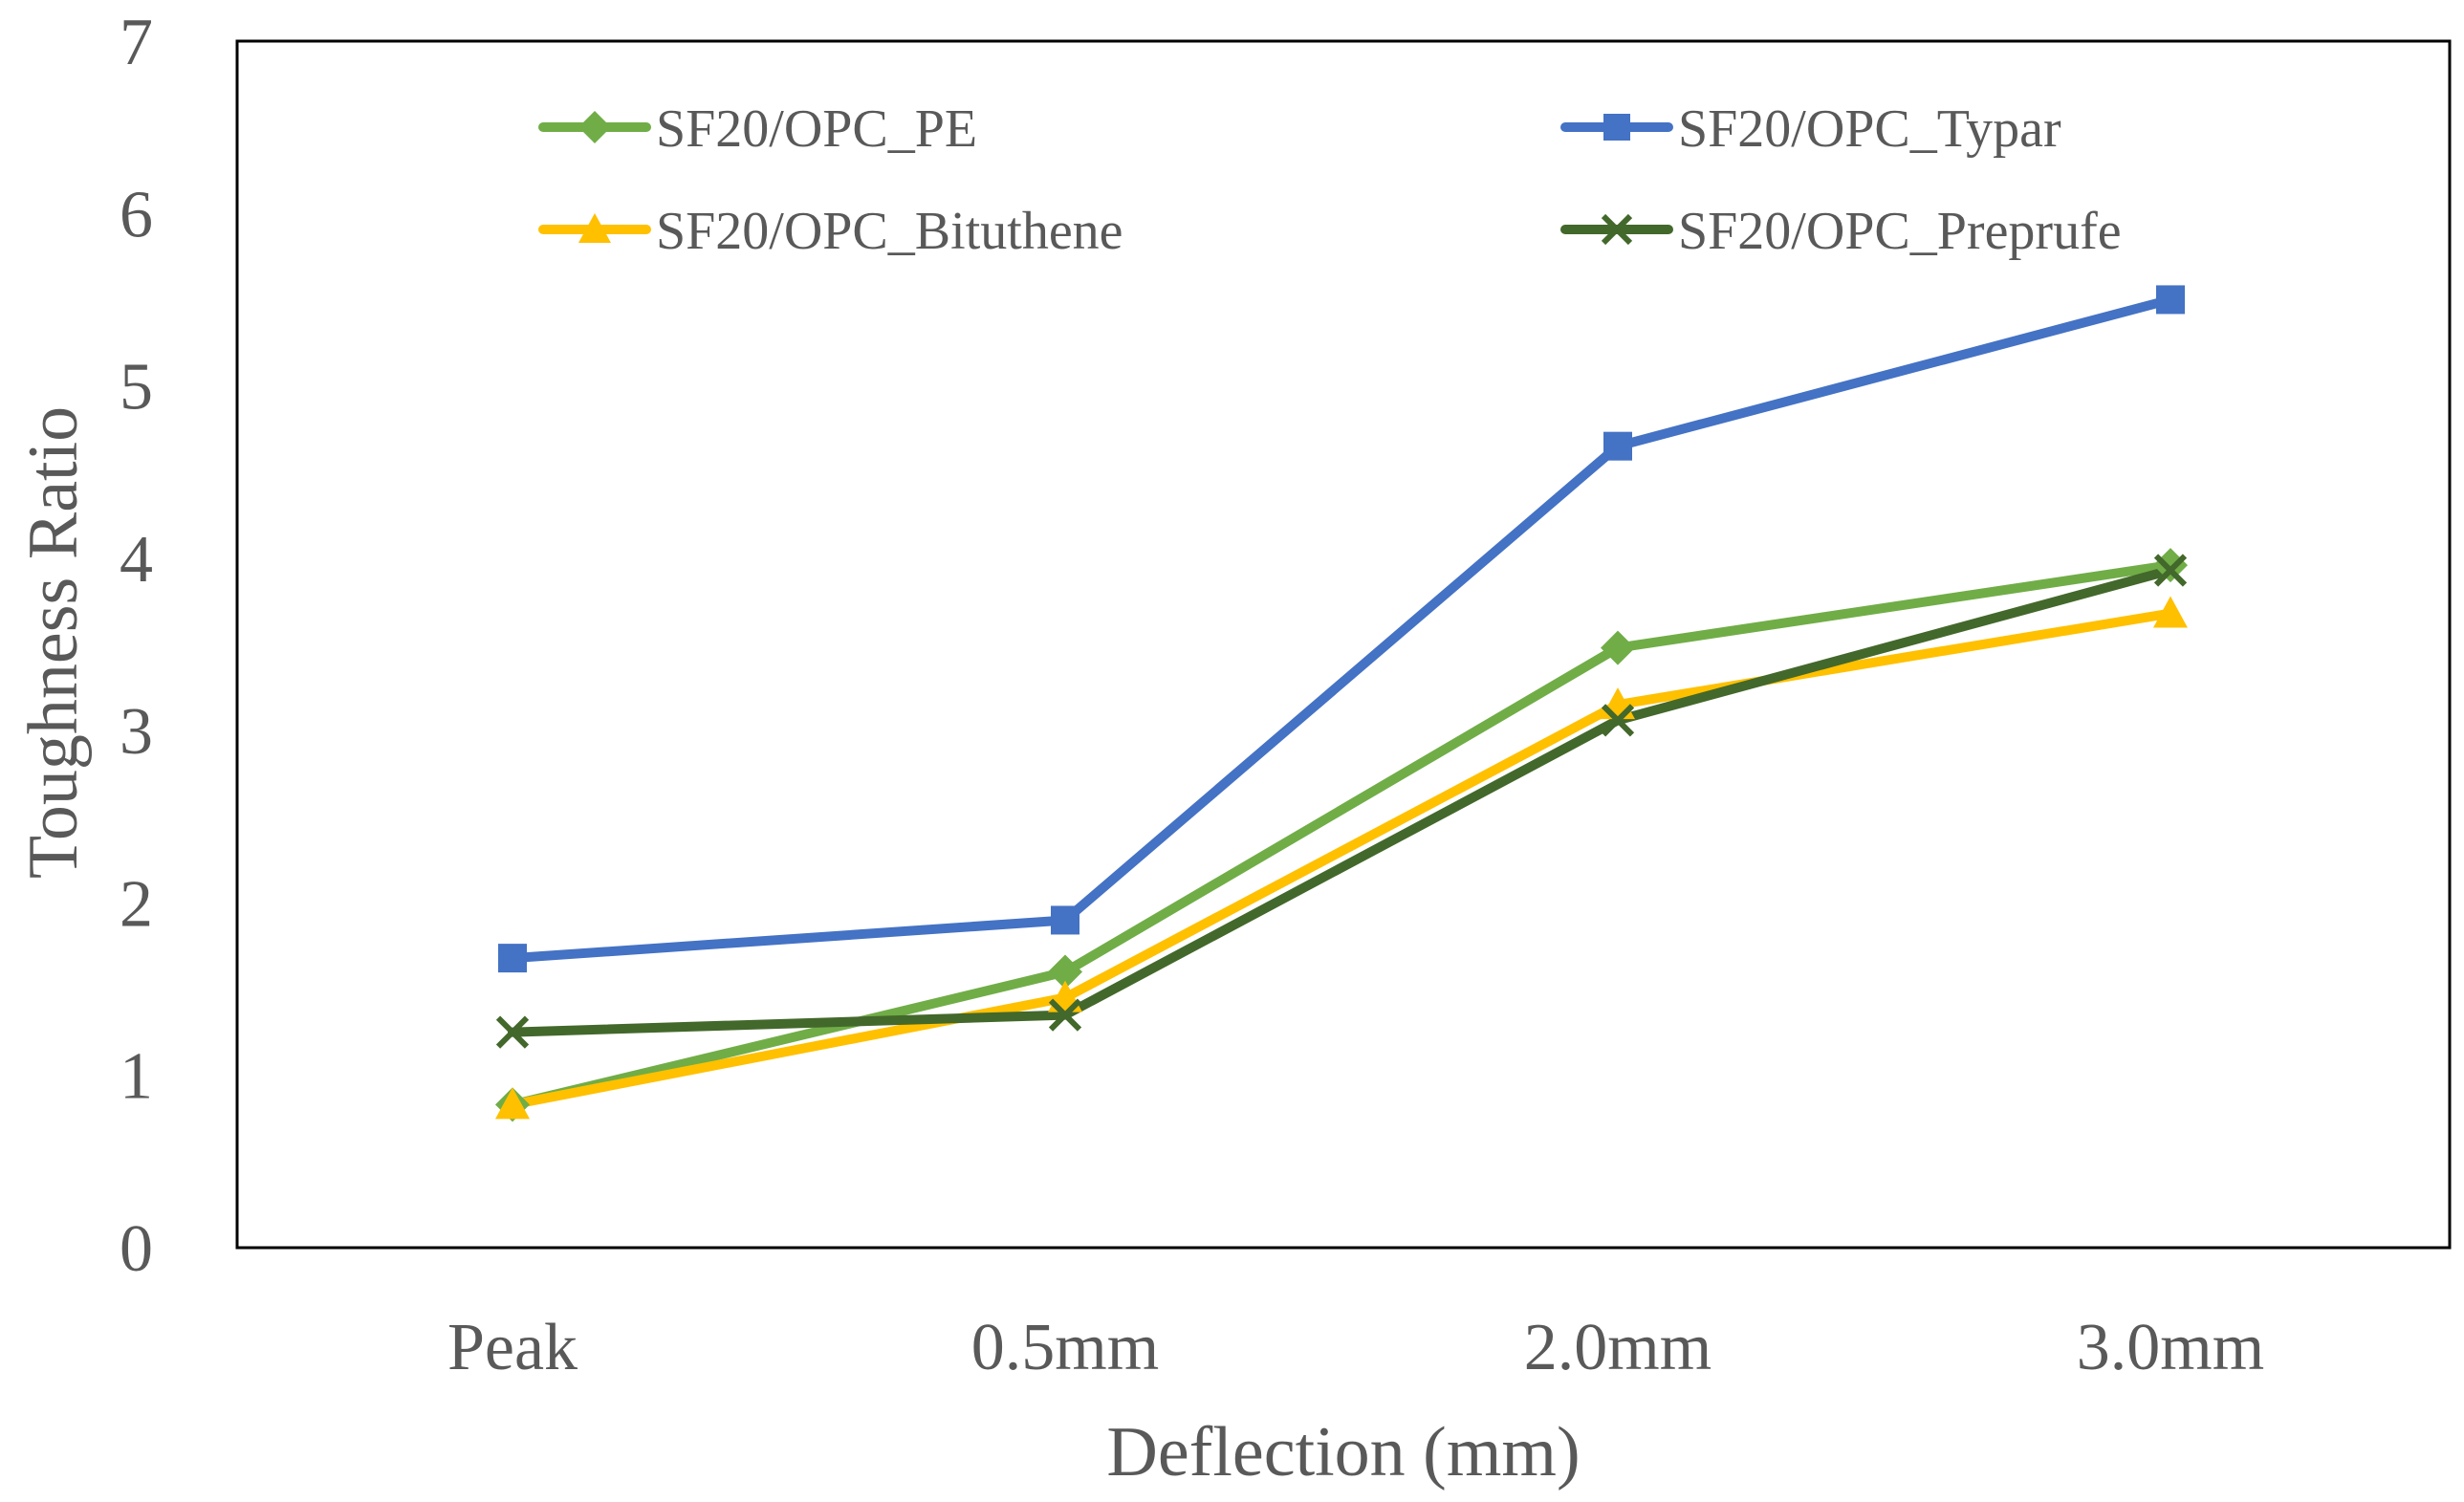 This screenshot has height=1502, width=2464. Describe the element at coordinates (136, 732) in the screenshot. I see `y-tick-label: 3` at that location.